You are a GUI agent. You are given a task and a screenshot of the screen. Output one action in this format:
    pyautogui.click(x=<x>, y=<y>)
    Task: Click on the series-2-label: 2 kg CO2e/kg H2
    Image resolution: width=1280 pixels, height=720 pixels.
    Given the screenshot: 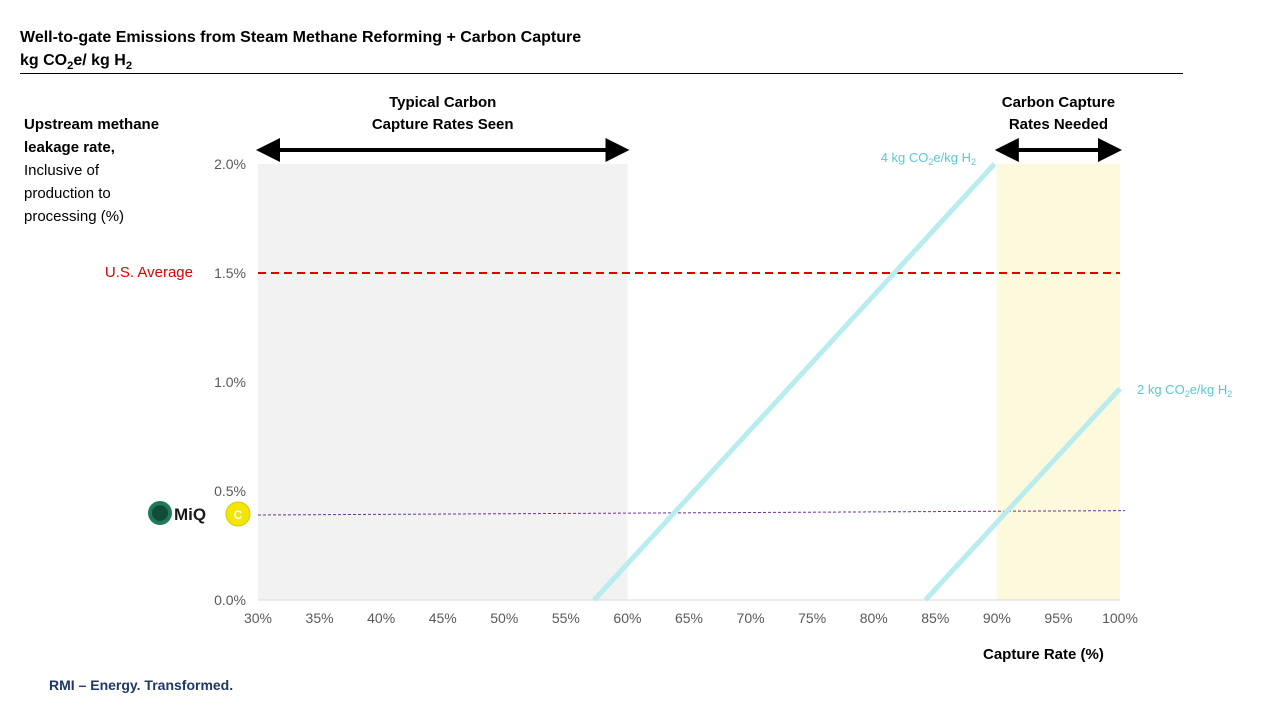 What is the action you would take?
    pyautogui.click(x=1184, y=390)
    